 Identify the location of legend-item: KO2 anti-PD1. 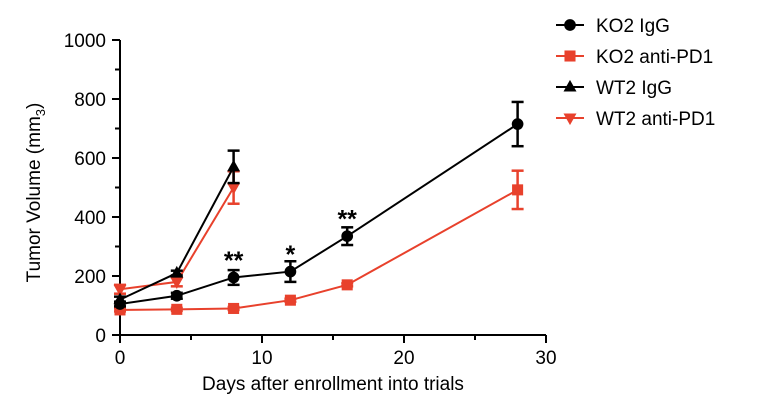
(634, 57).